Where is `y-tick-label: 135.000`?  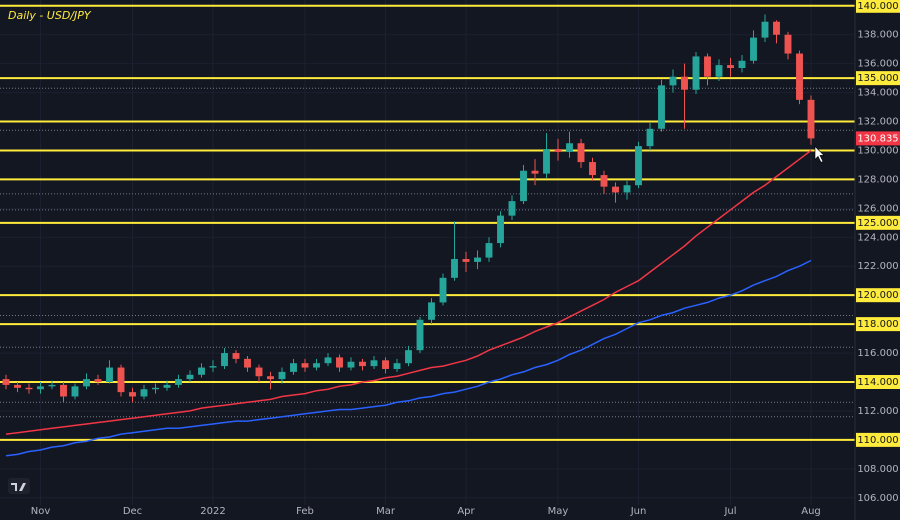 y-tick-label: 135.000 is located at coordinates (877, 78).